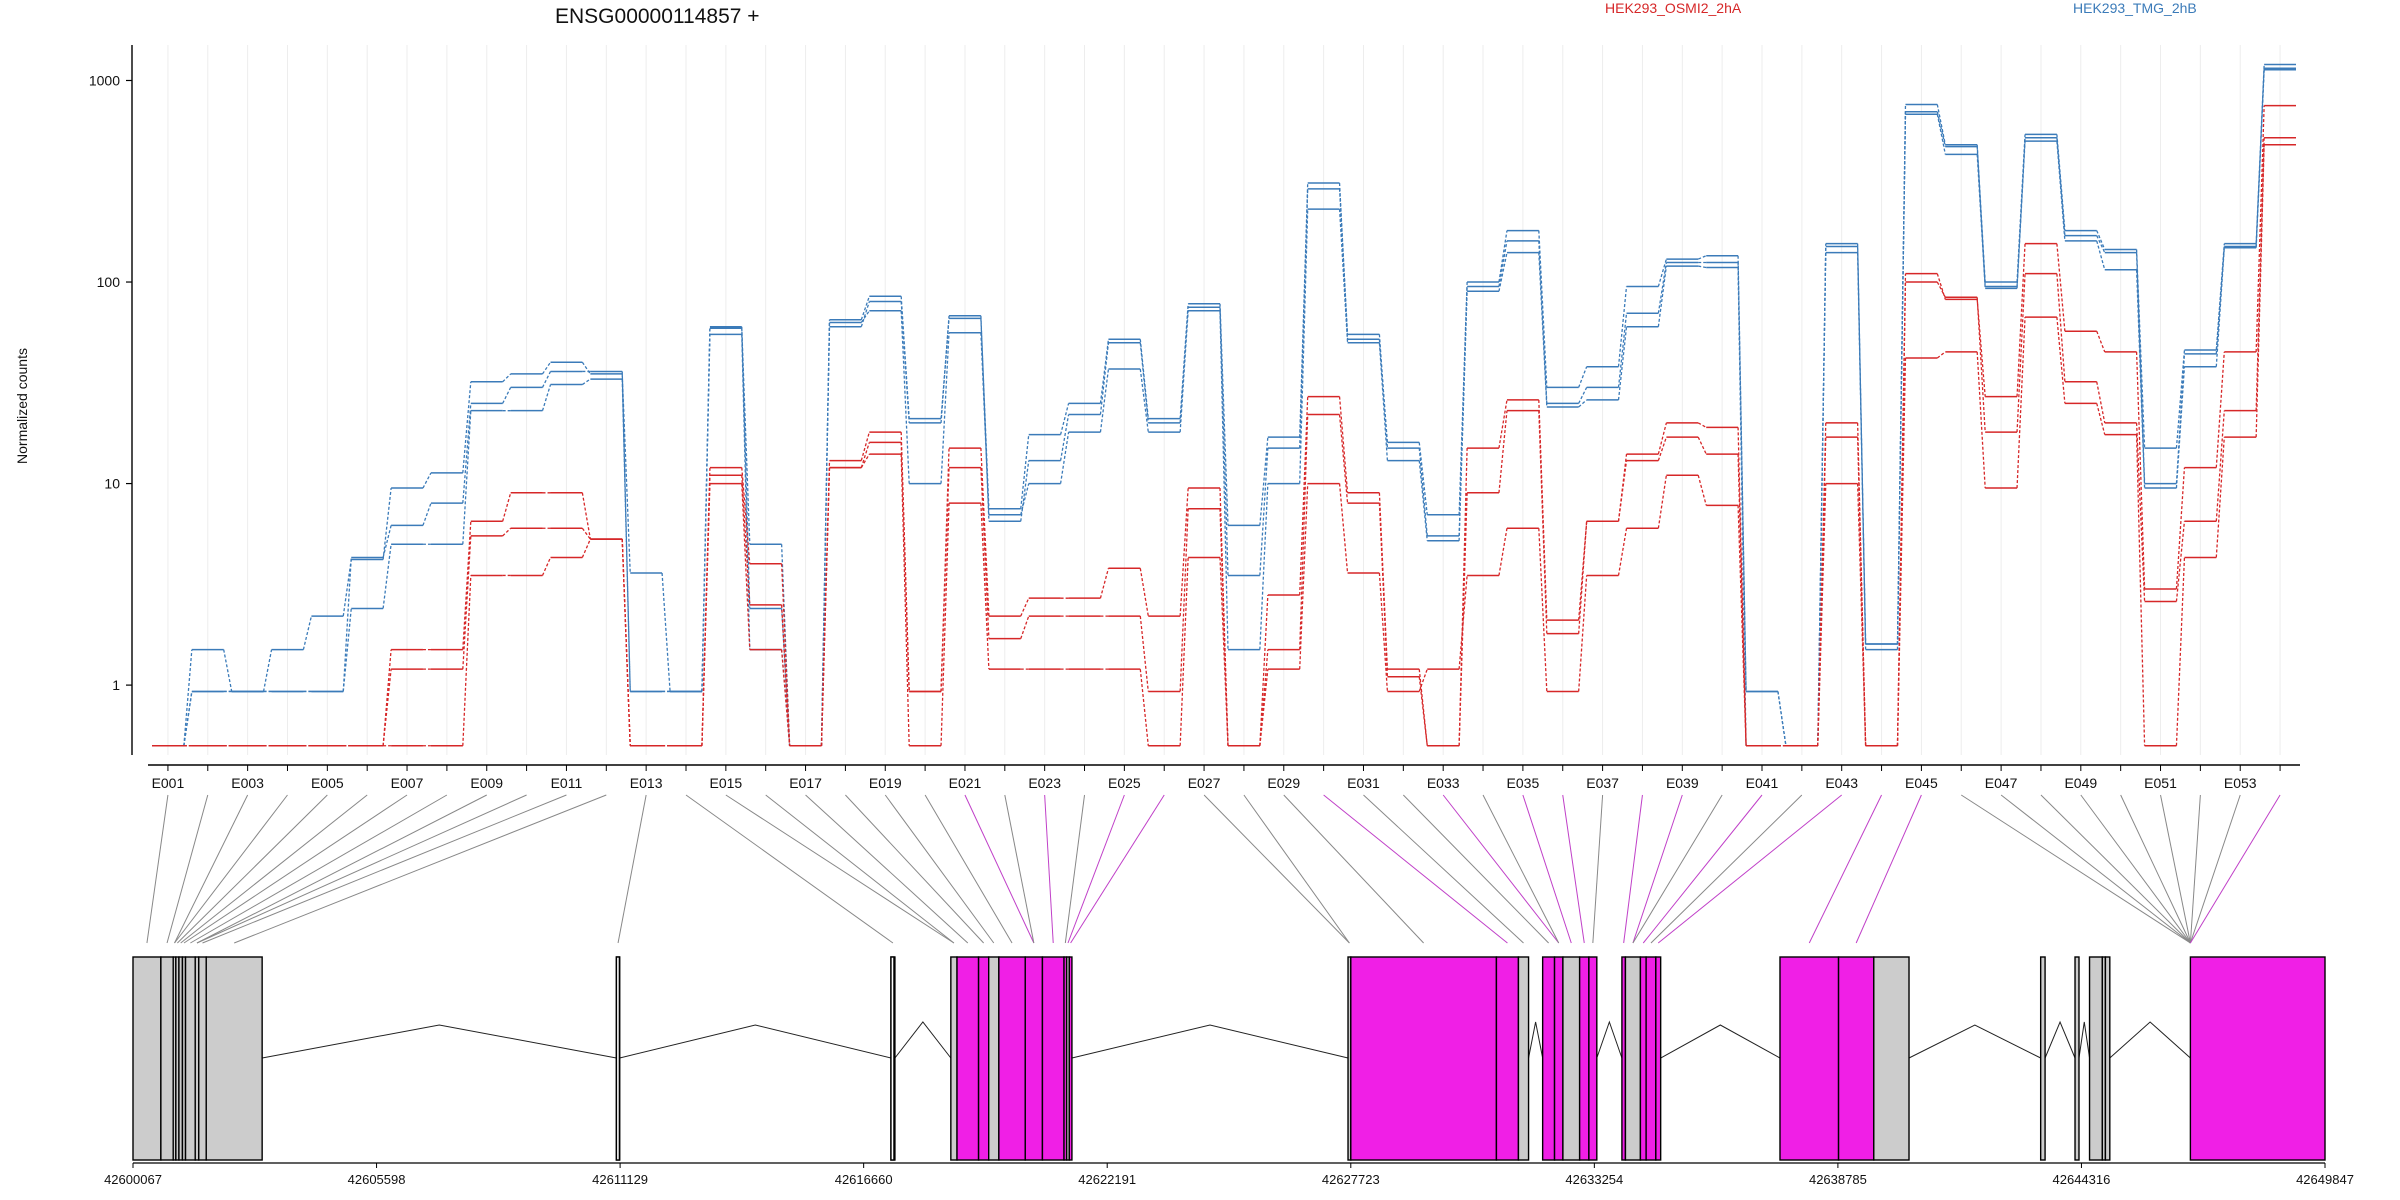 Image resolution: width=2400 pixels, height=1200 pixels. I want to click on y-axis: 1 10 100 1000, so click(111, 400).